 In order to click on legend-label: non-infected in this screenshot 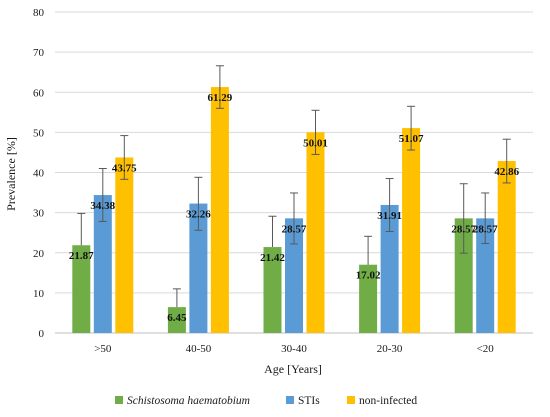, I will do `click(388, 401)`.